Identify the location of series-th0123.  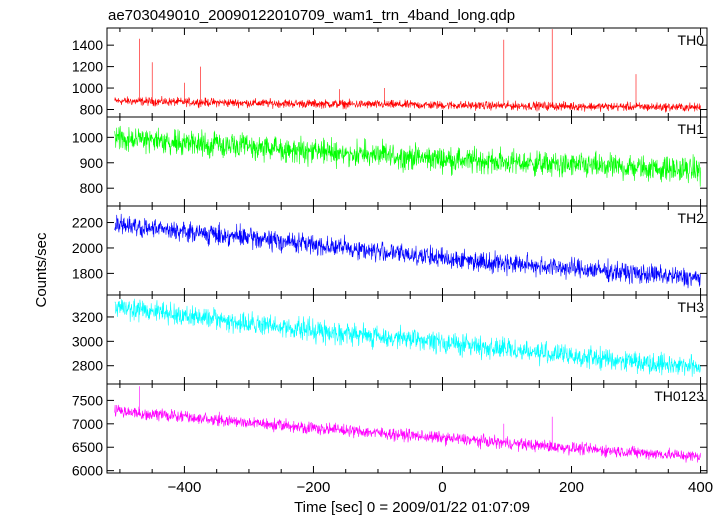
(407, 424).